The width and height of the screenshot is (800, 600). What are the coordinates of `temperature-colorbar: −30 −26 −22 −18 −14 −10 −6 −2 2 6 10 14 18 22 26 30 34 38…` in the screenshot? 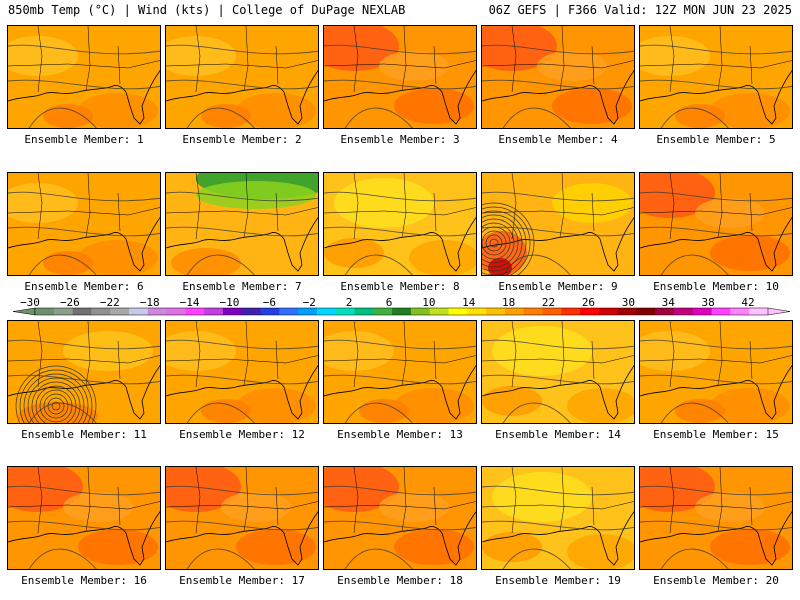 It's located at (401, 306).